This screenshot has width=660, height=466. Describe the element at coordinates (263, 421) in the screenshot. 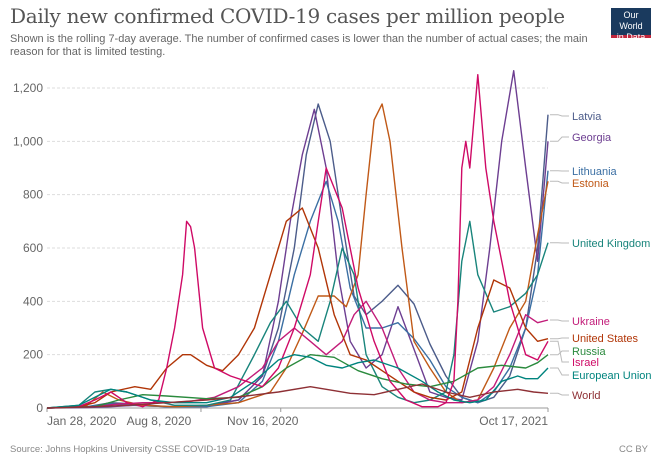

I see `x-tick-label: Nov 16, 2020` at that location.